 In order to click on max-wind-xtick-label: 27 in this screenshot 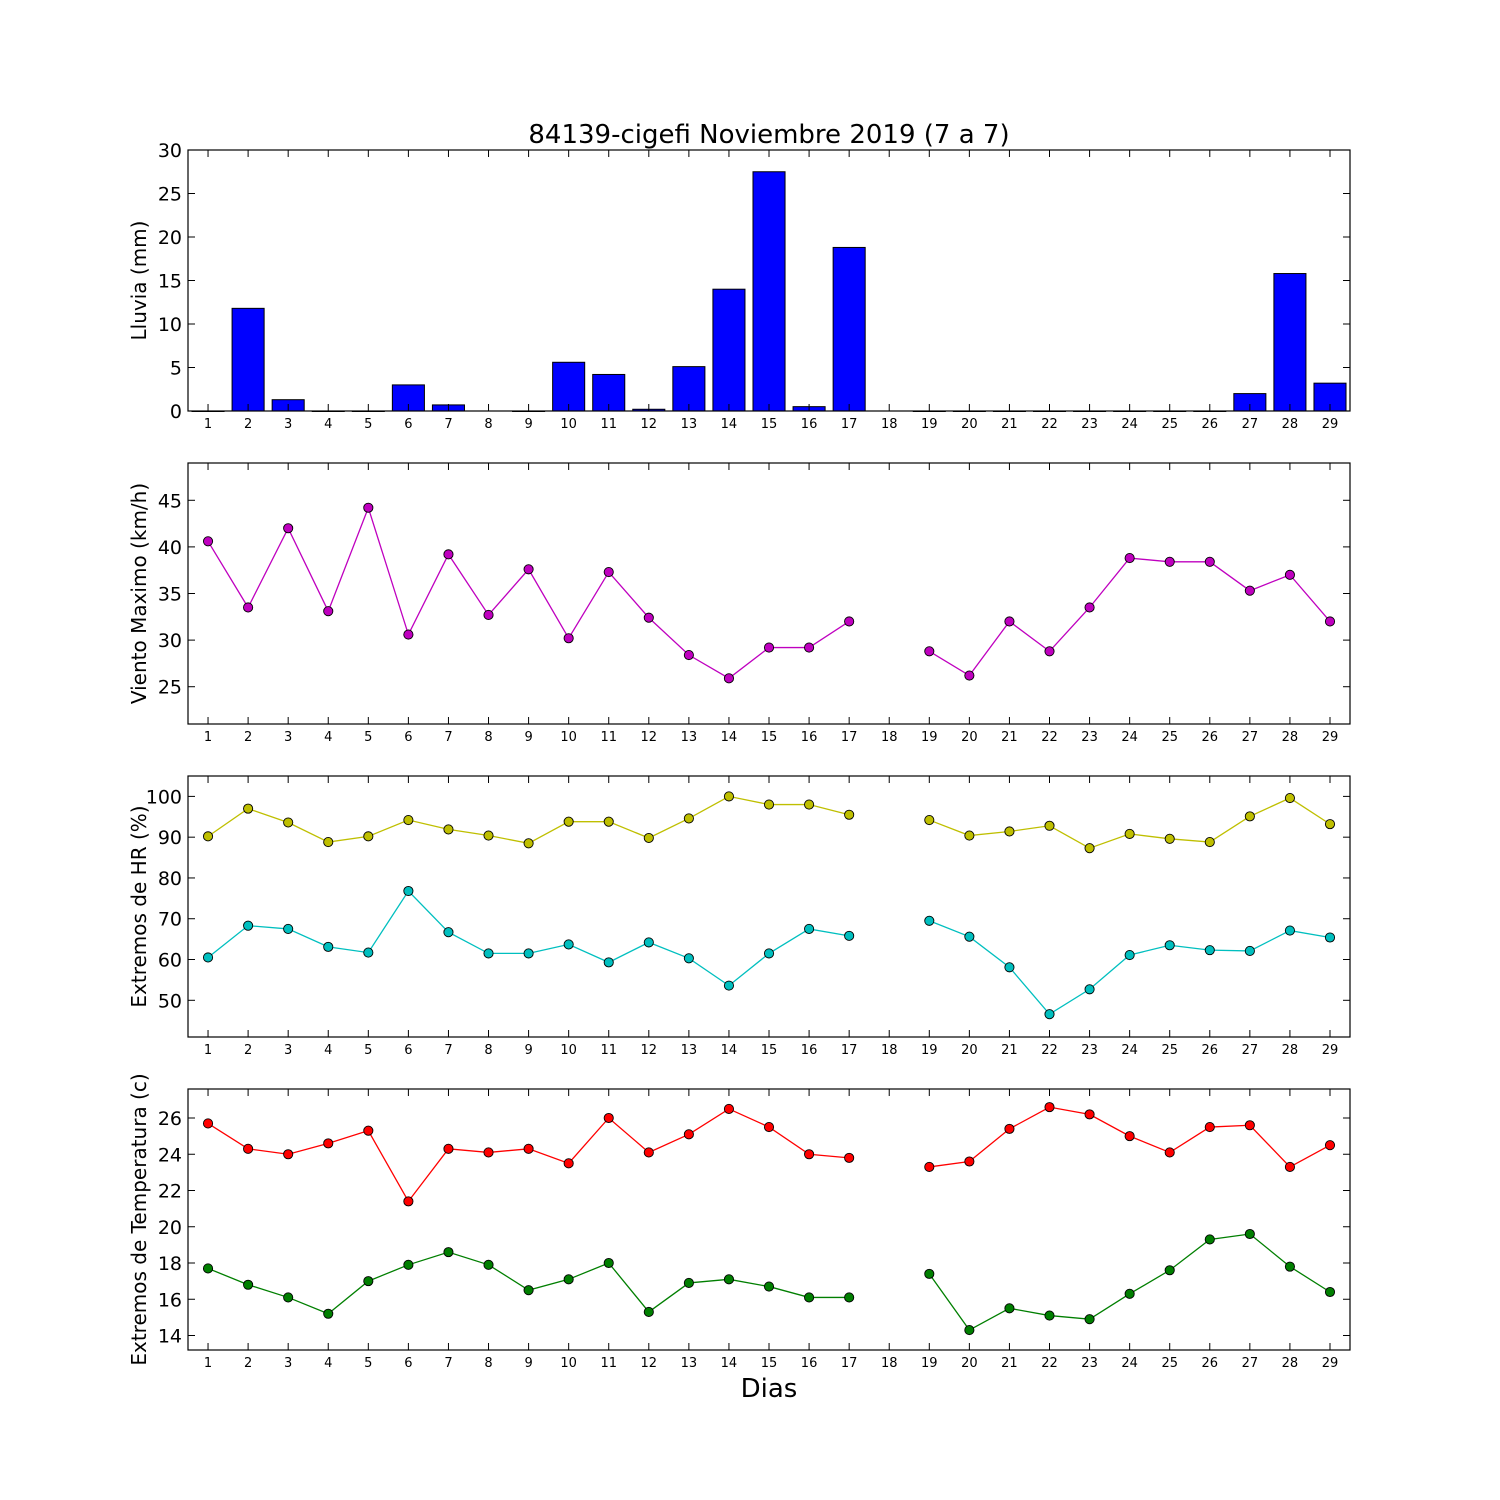, I will do `click(1250, 737)`.